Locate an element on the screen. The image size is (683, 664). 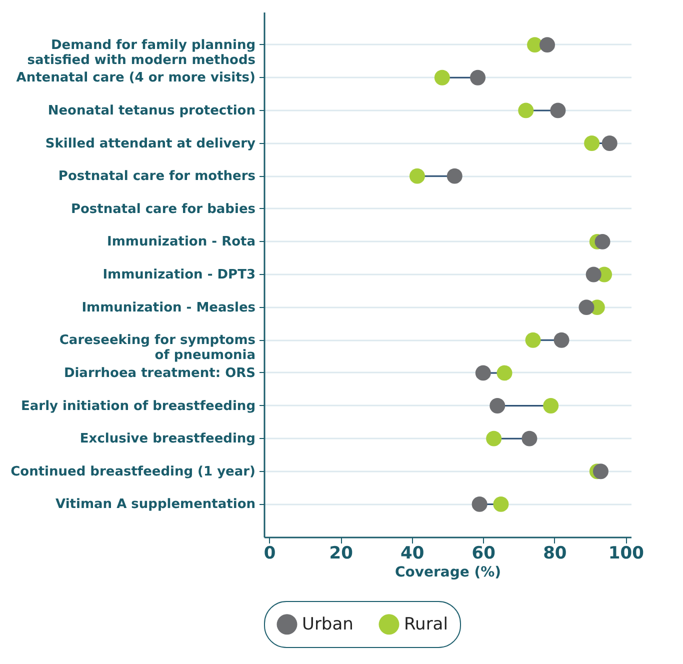
y-tick-label: Immunization - Rota is located at coordinates (181, 242).